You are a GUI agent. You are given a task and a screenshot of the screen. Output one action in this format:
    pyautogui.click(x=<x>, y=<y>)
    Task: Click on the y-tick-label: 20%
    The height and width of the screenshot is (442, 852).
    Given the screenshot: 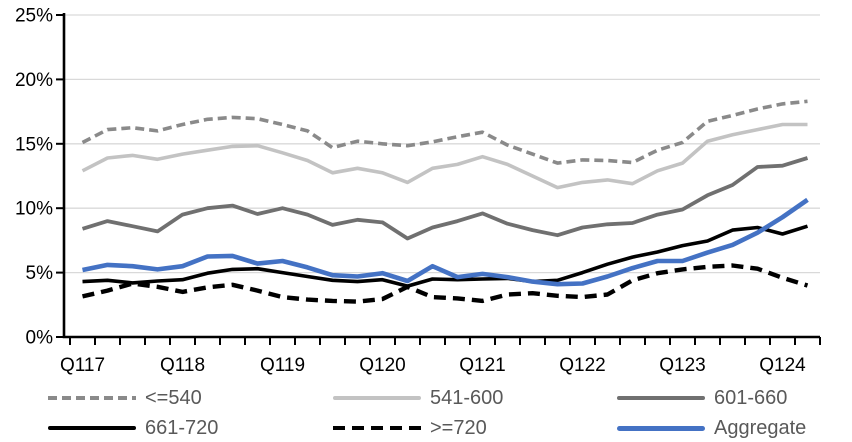 What is the action you would take?
    pyautogui.click(x=34, y=80)
    